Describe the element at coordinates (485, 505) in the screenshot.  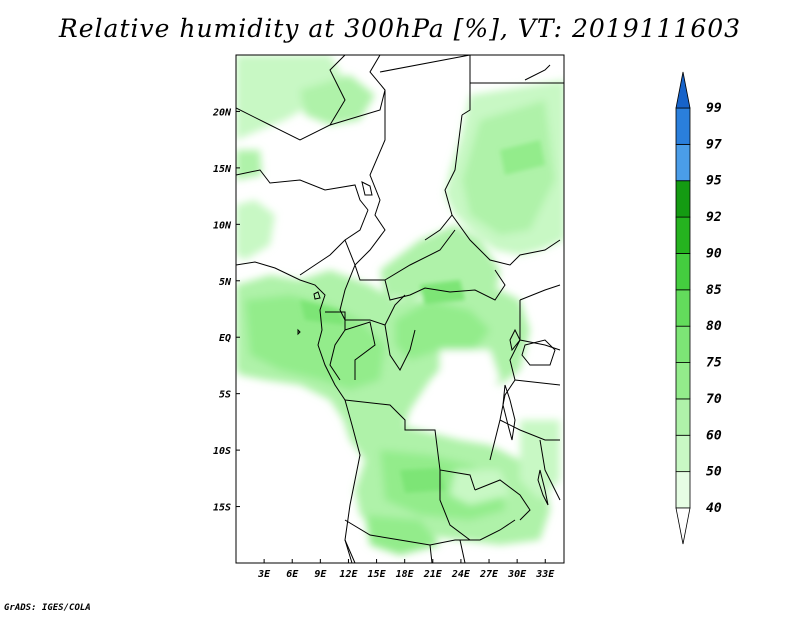
I see `border-zambia` at that location.